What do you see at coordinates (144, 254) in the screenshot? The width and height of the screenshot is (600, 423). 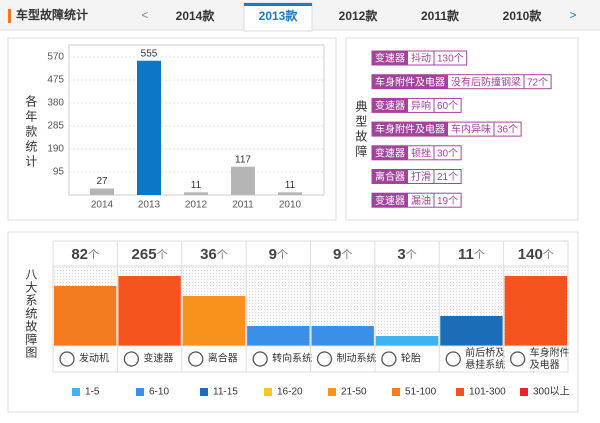 I see `count-number: 265` at bounding box center [144, 254].